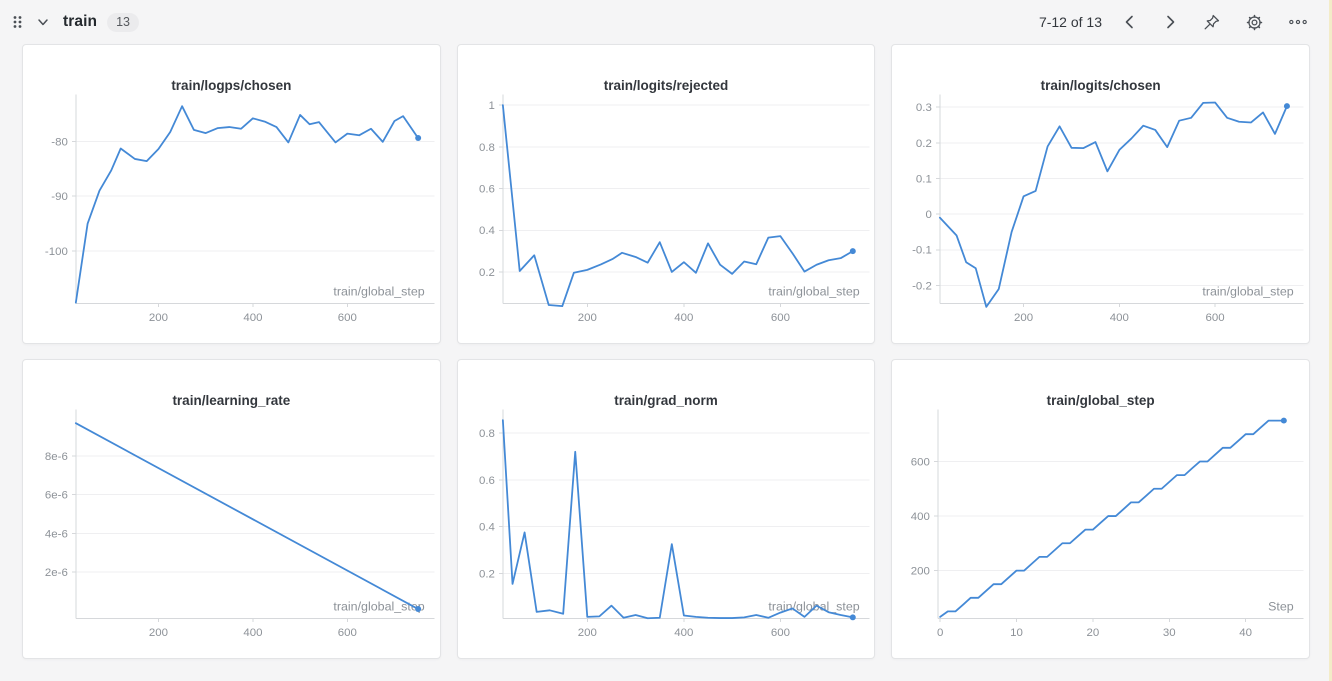 This screenshot has height=681, width=1332. I want to click on overflow-menu-icon, so click(1298, 22).